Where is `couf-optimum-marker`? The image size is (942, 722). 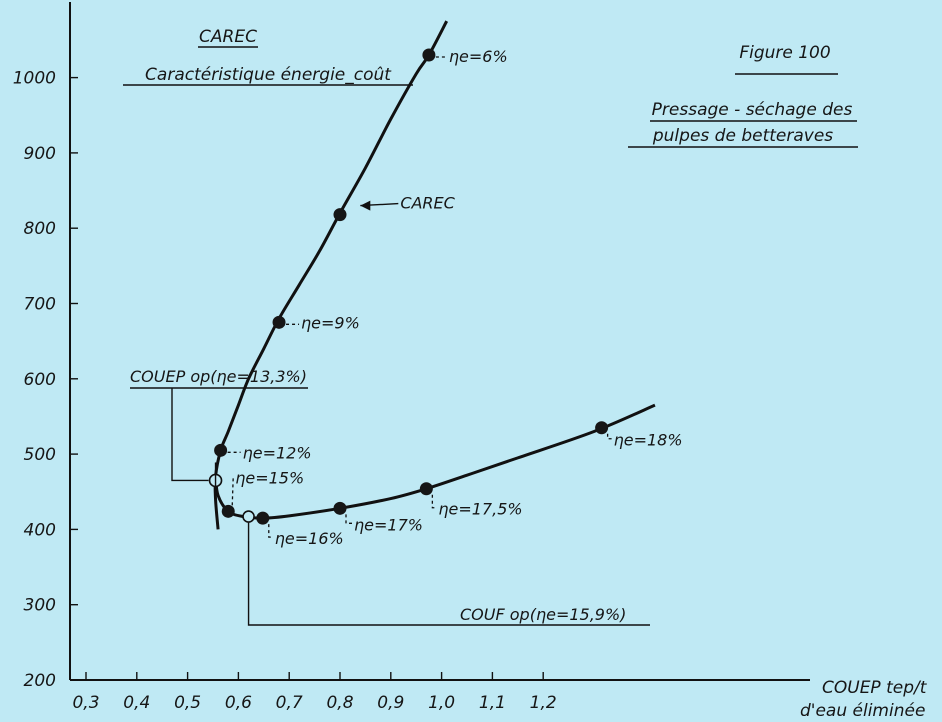 couf-optimum-marker is located at coordinates (248, 516).